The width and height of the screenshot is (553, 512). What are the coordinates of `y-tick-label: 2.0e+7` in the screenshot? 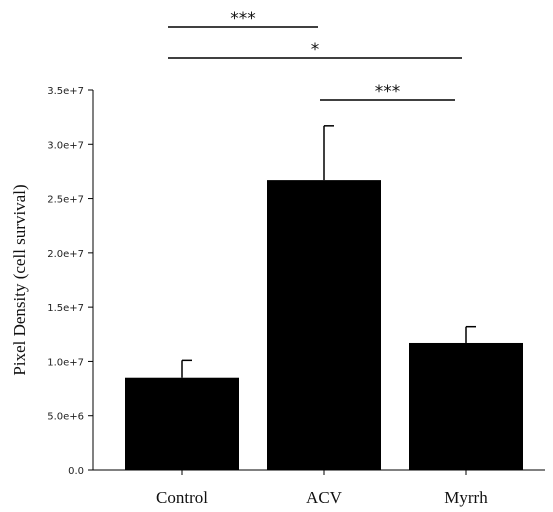 It's located at (65, 254).